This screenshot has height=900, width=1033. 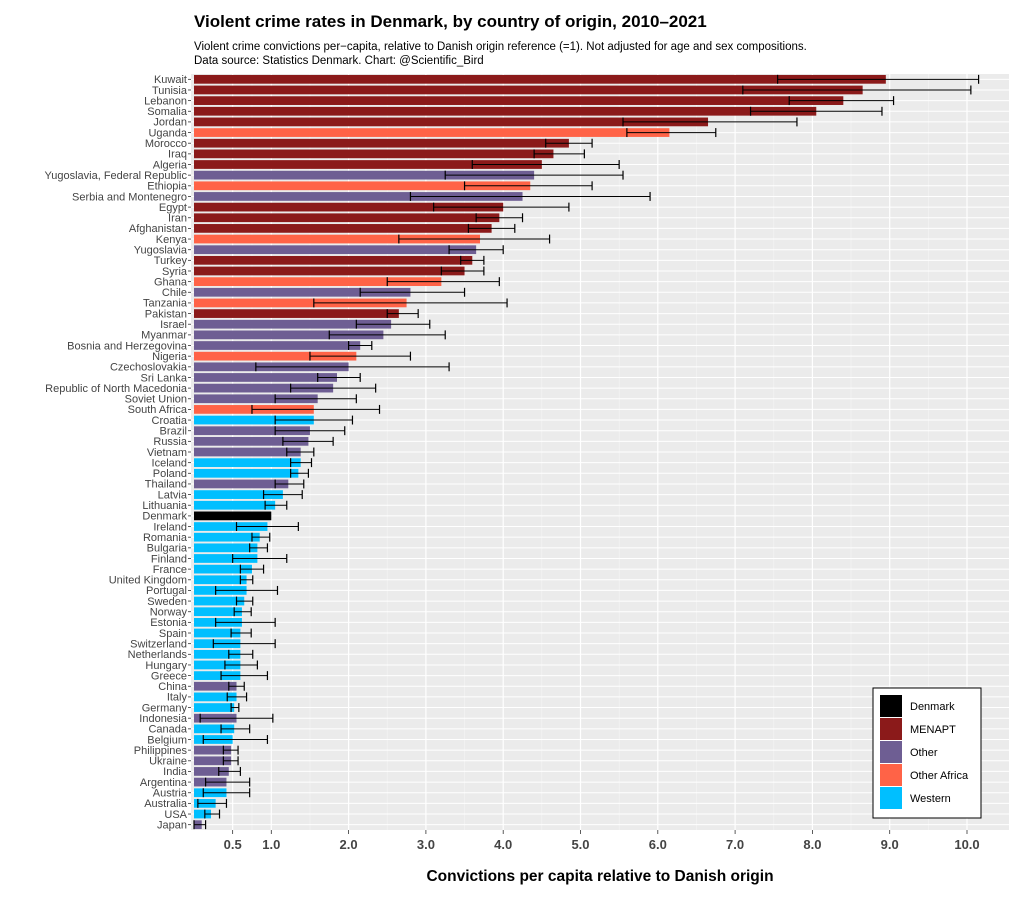 I want to click on y-tick-label: Pakistan, so click(x=166, y=314).